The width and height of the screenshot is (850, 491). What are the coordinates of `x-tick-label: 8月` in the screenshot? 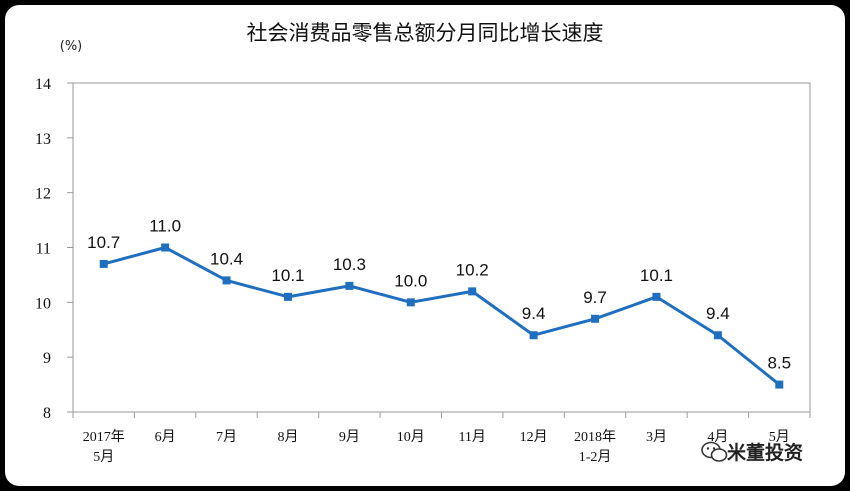 It's located at (287, 437).